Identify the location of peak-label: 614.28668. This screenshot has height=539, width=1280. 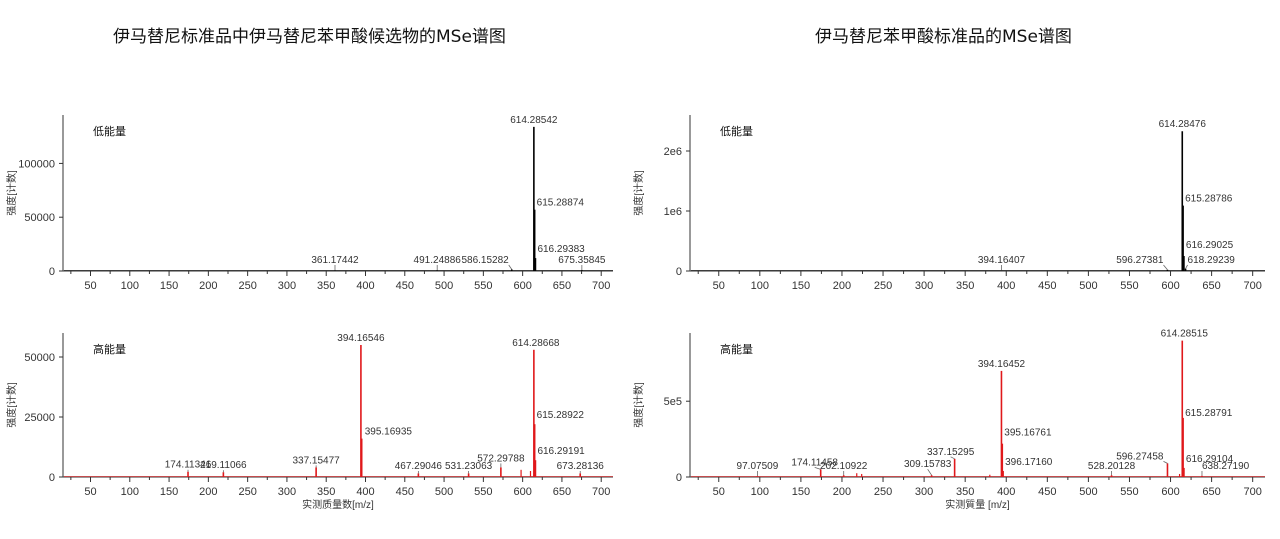
(536, 343).